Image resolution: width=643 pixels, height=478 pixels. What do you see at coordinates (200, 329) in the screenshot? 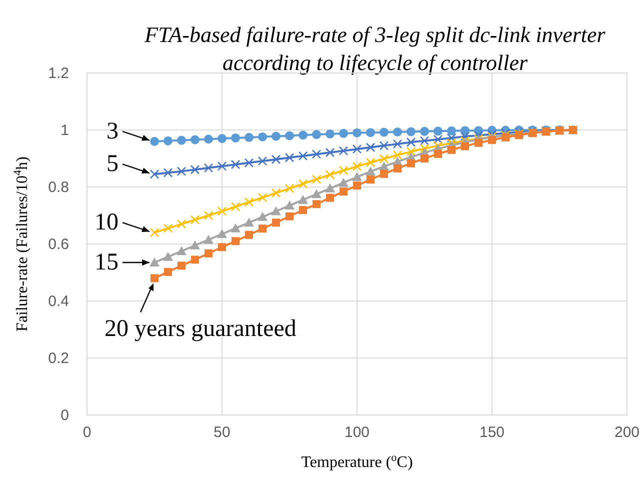
I see `annotation: 20 years guaranteed` at bounding box center [200, 329].